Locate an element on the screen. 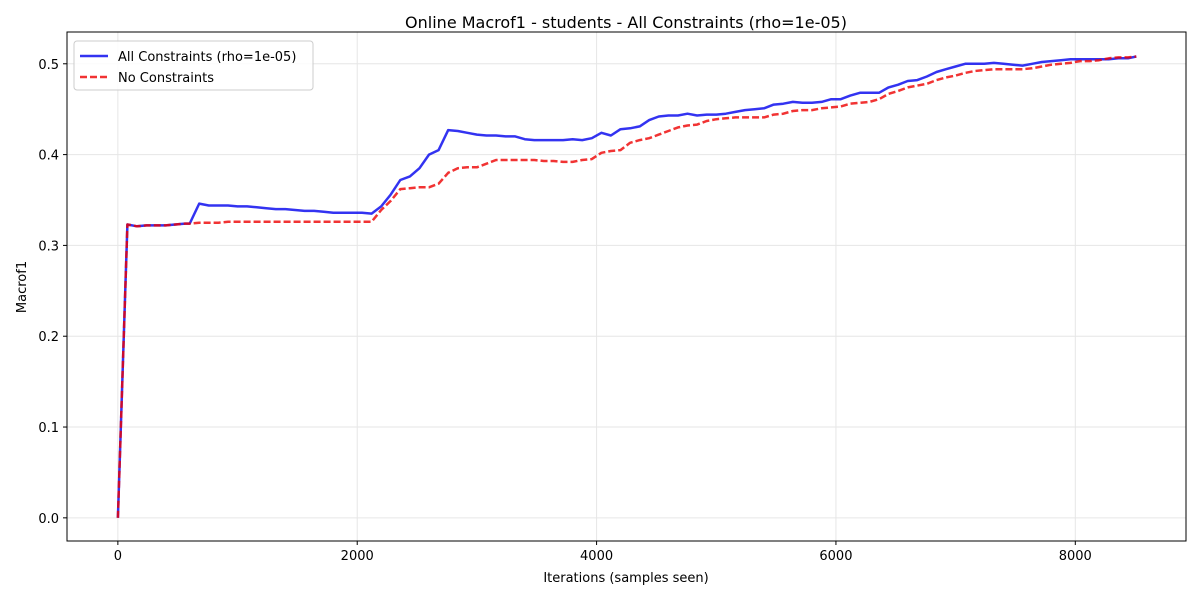  legend-label-all-constraints: All Constraints (rho=1e-05) is located at coordinates (207, 57).